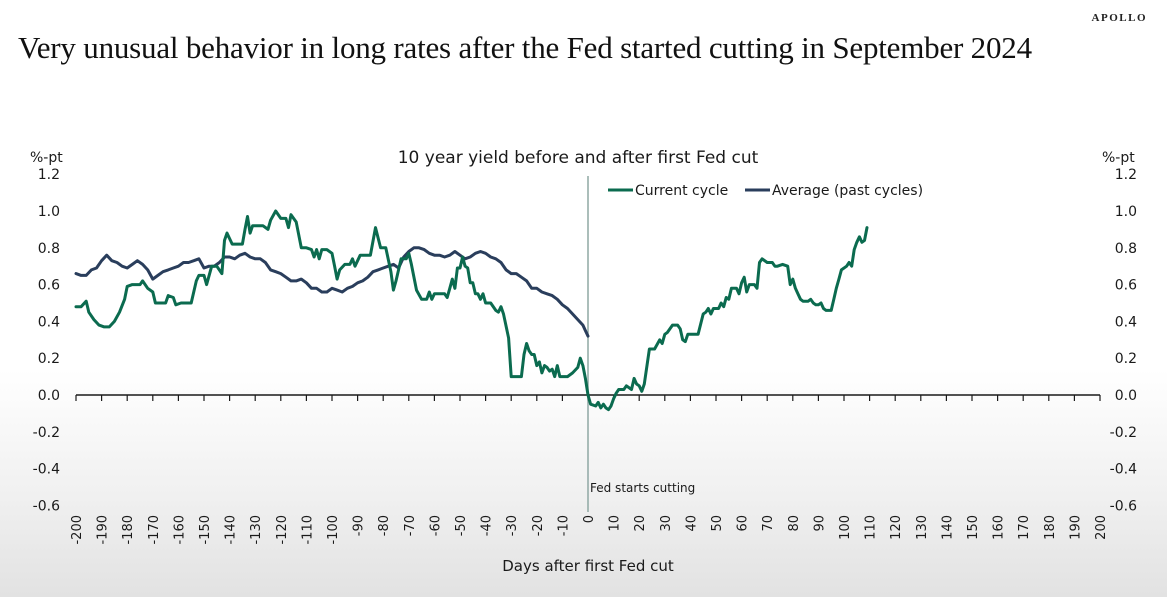  What do you see at coordinates (49, 286) in the screenshot?
I see `y-tick-label-left: 0.6` at bounding box center [49, 286].